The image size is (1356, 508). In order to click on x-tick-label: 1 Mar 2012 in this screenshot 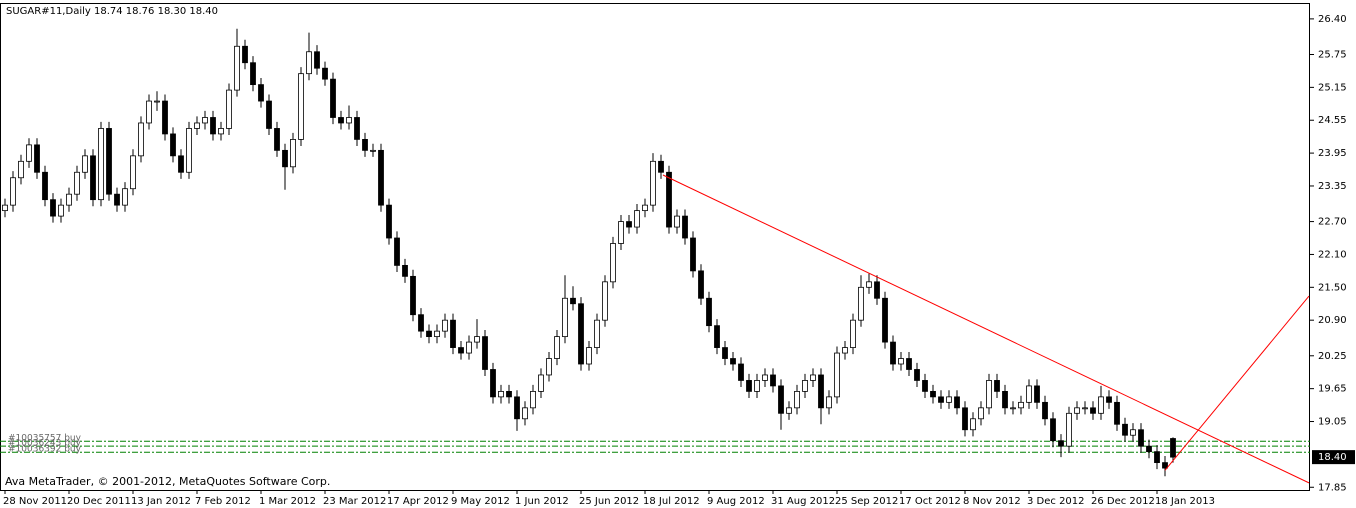, I will do `click(287, 501)`.